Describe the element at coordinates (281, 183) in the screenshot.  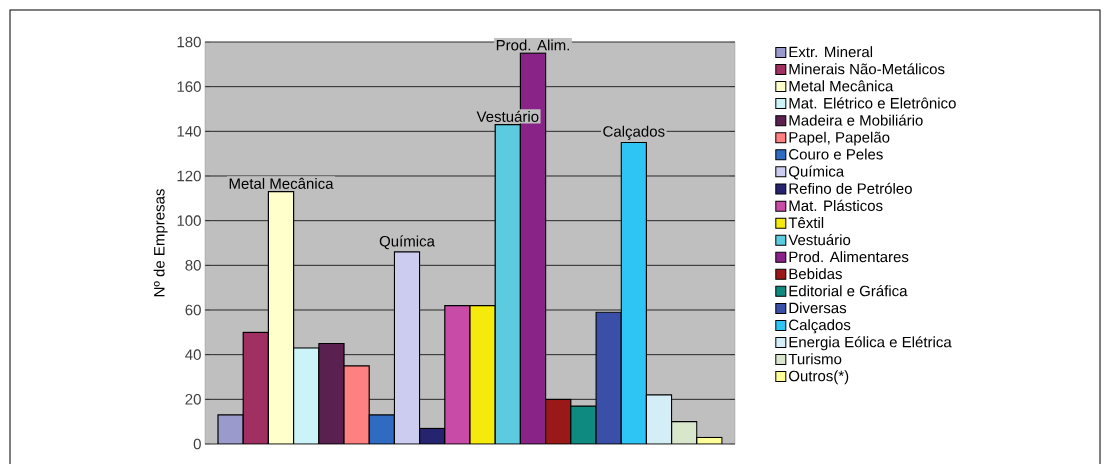
I see `annotation: Metal Mecânica` at that location.